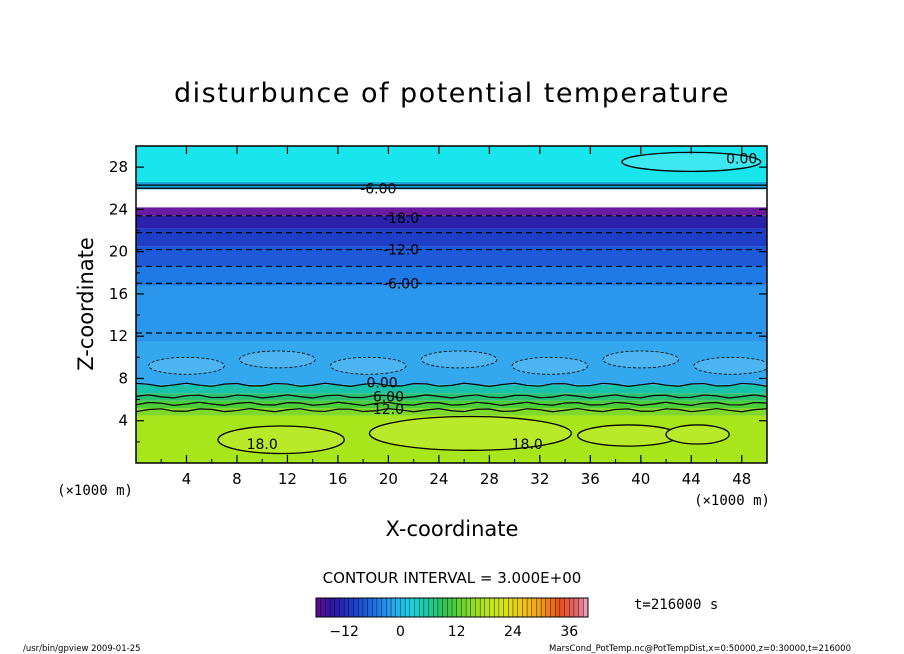 Image resolution: width=904 pixels, height=654 pixels. Describe the element at coordinates (388, 479) in the screenshot. I see `x-tick-label: 20` at that location.